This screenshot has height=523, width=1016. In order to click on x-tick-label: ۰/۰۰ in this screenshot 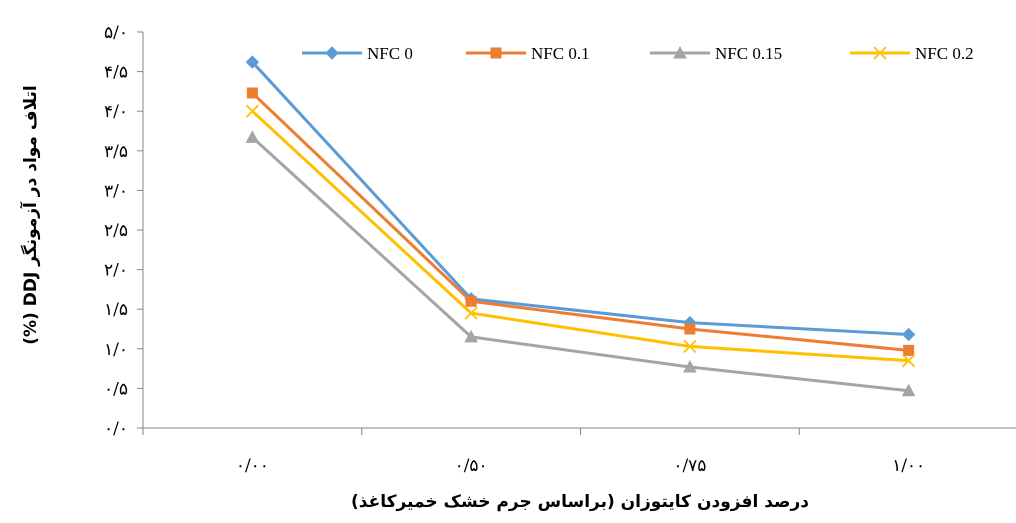, I will do `click(252, 466)`.